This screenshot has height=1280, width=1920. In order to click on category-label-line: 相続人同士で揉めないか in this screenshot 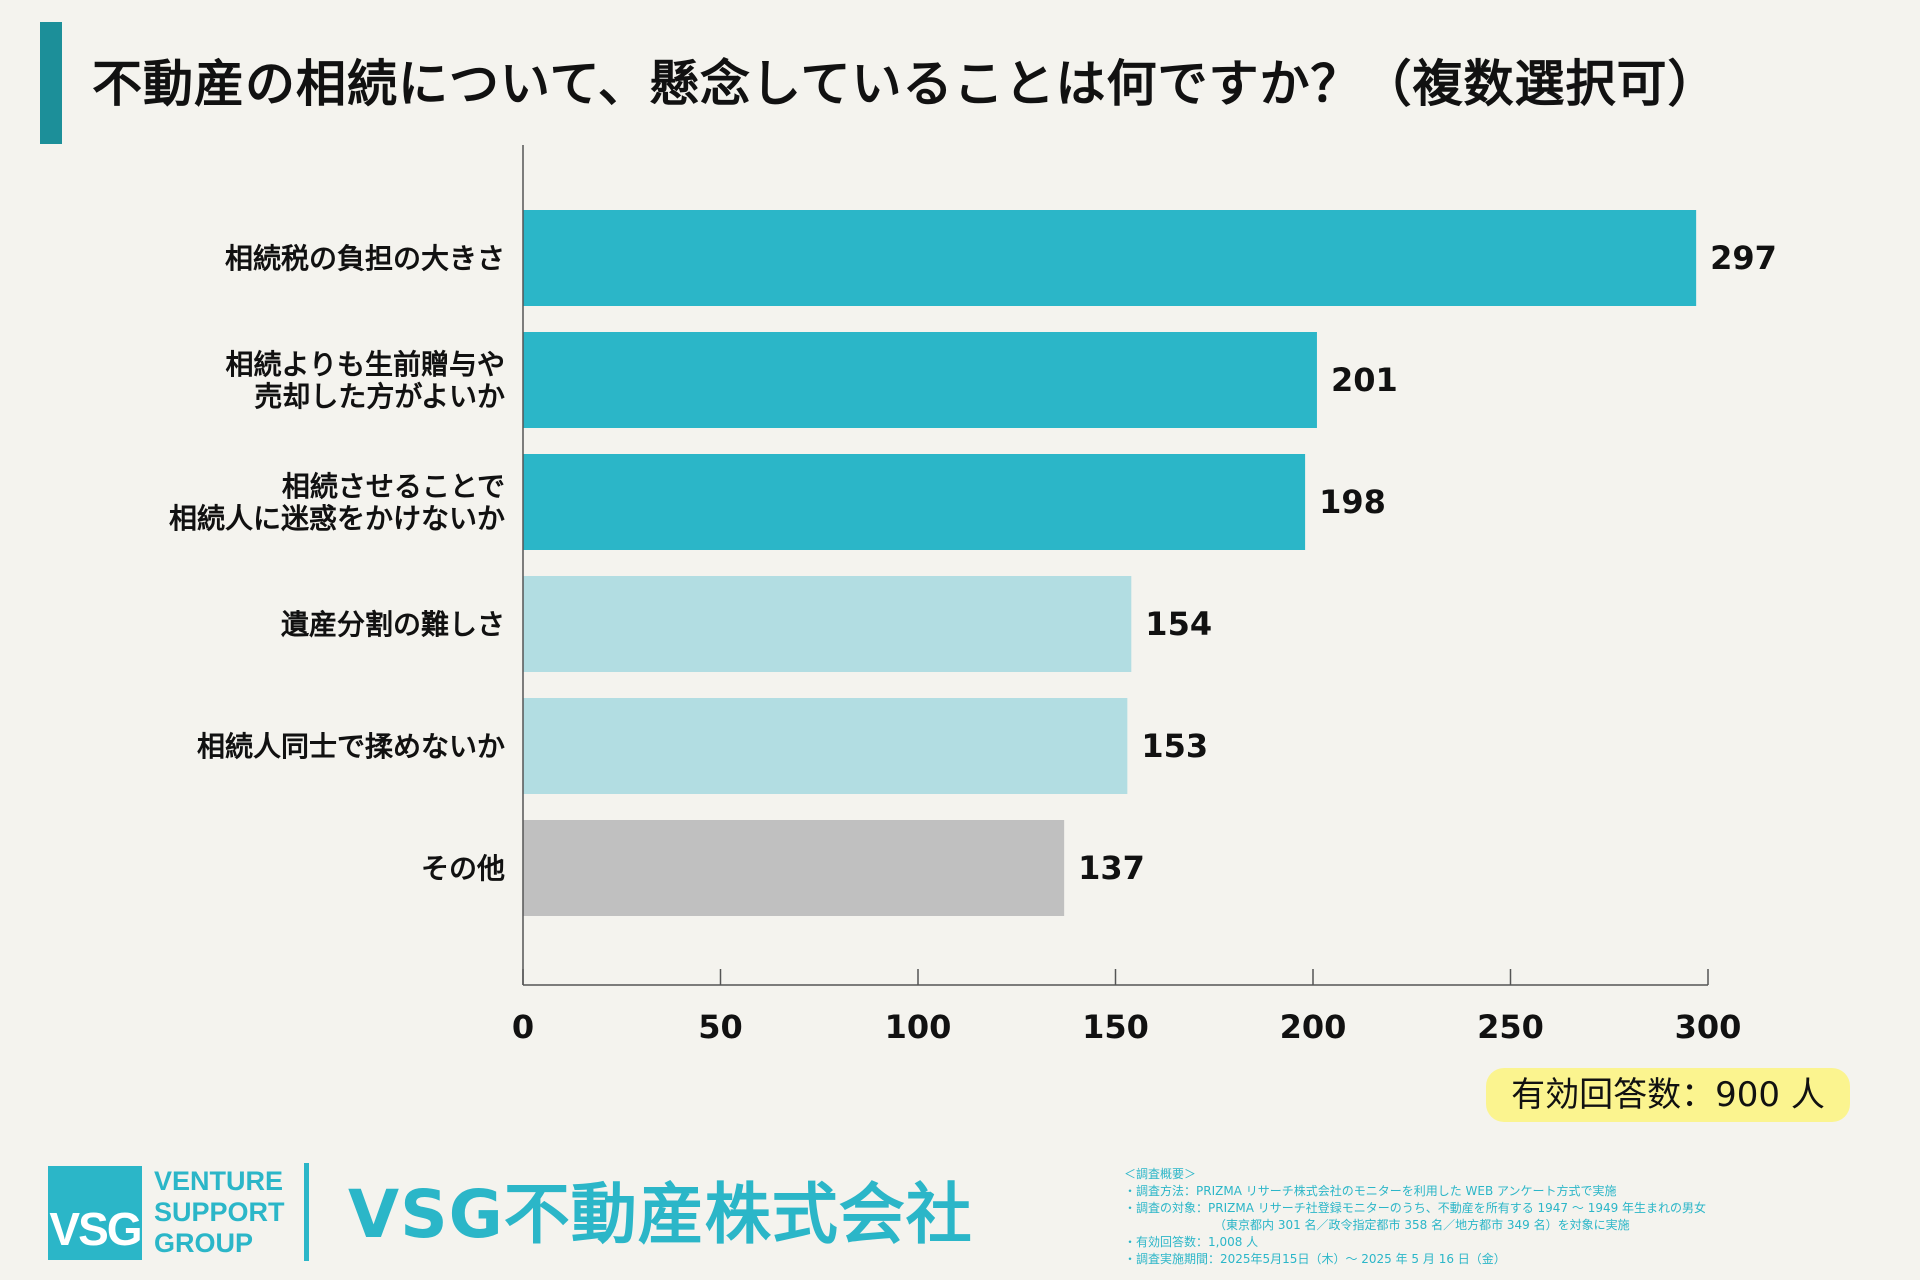, I will do `click(351, 746)`.